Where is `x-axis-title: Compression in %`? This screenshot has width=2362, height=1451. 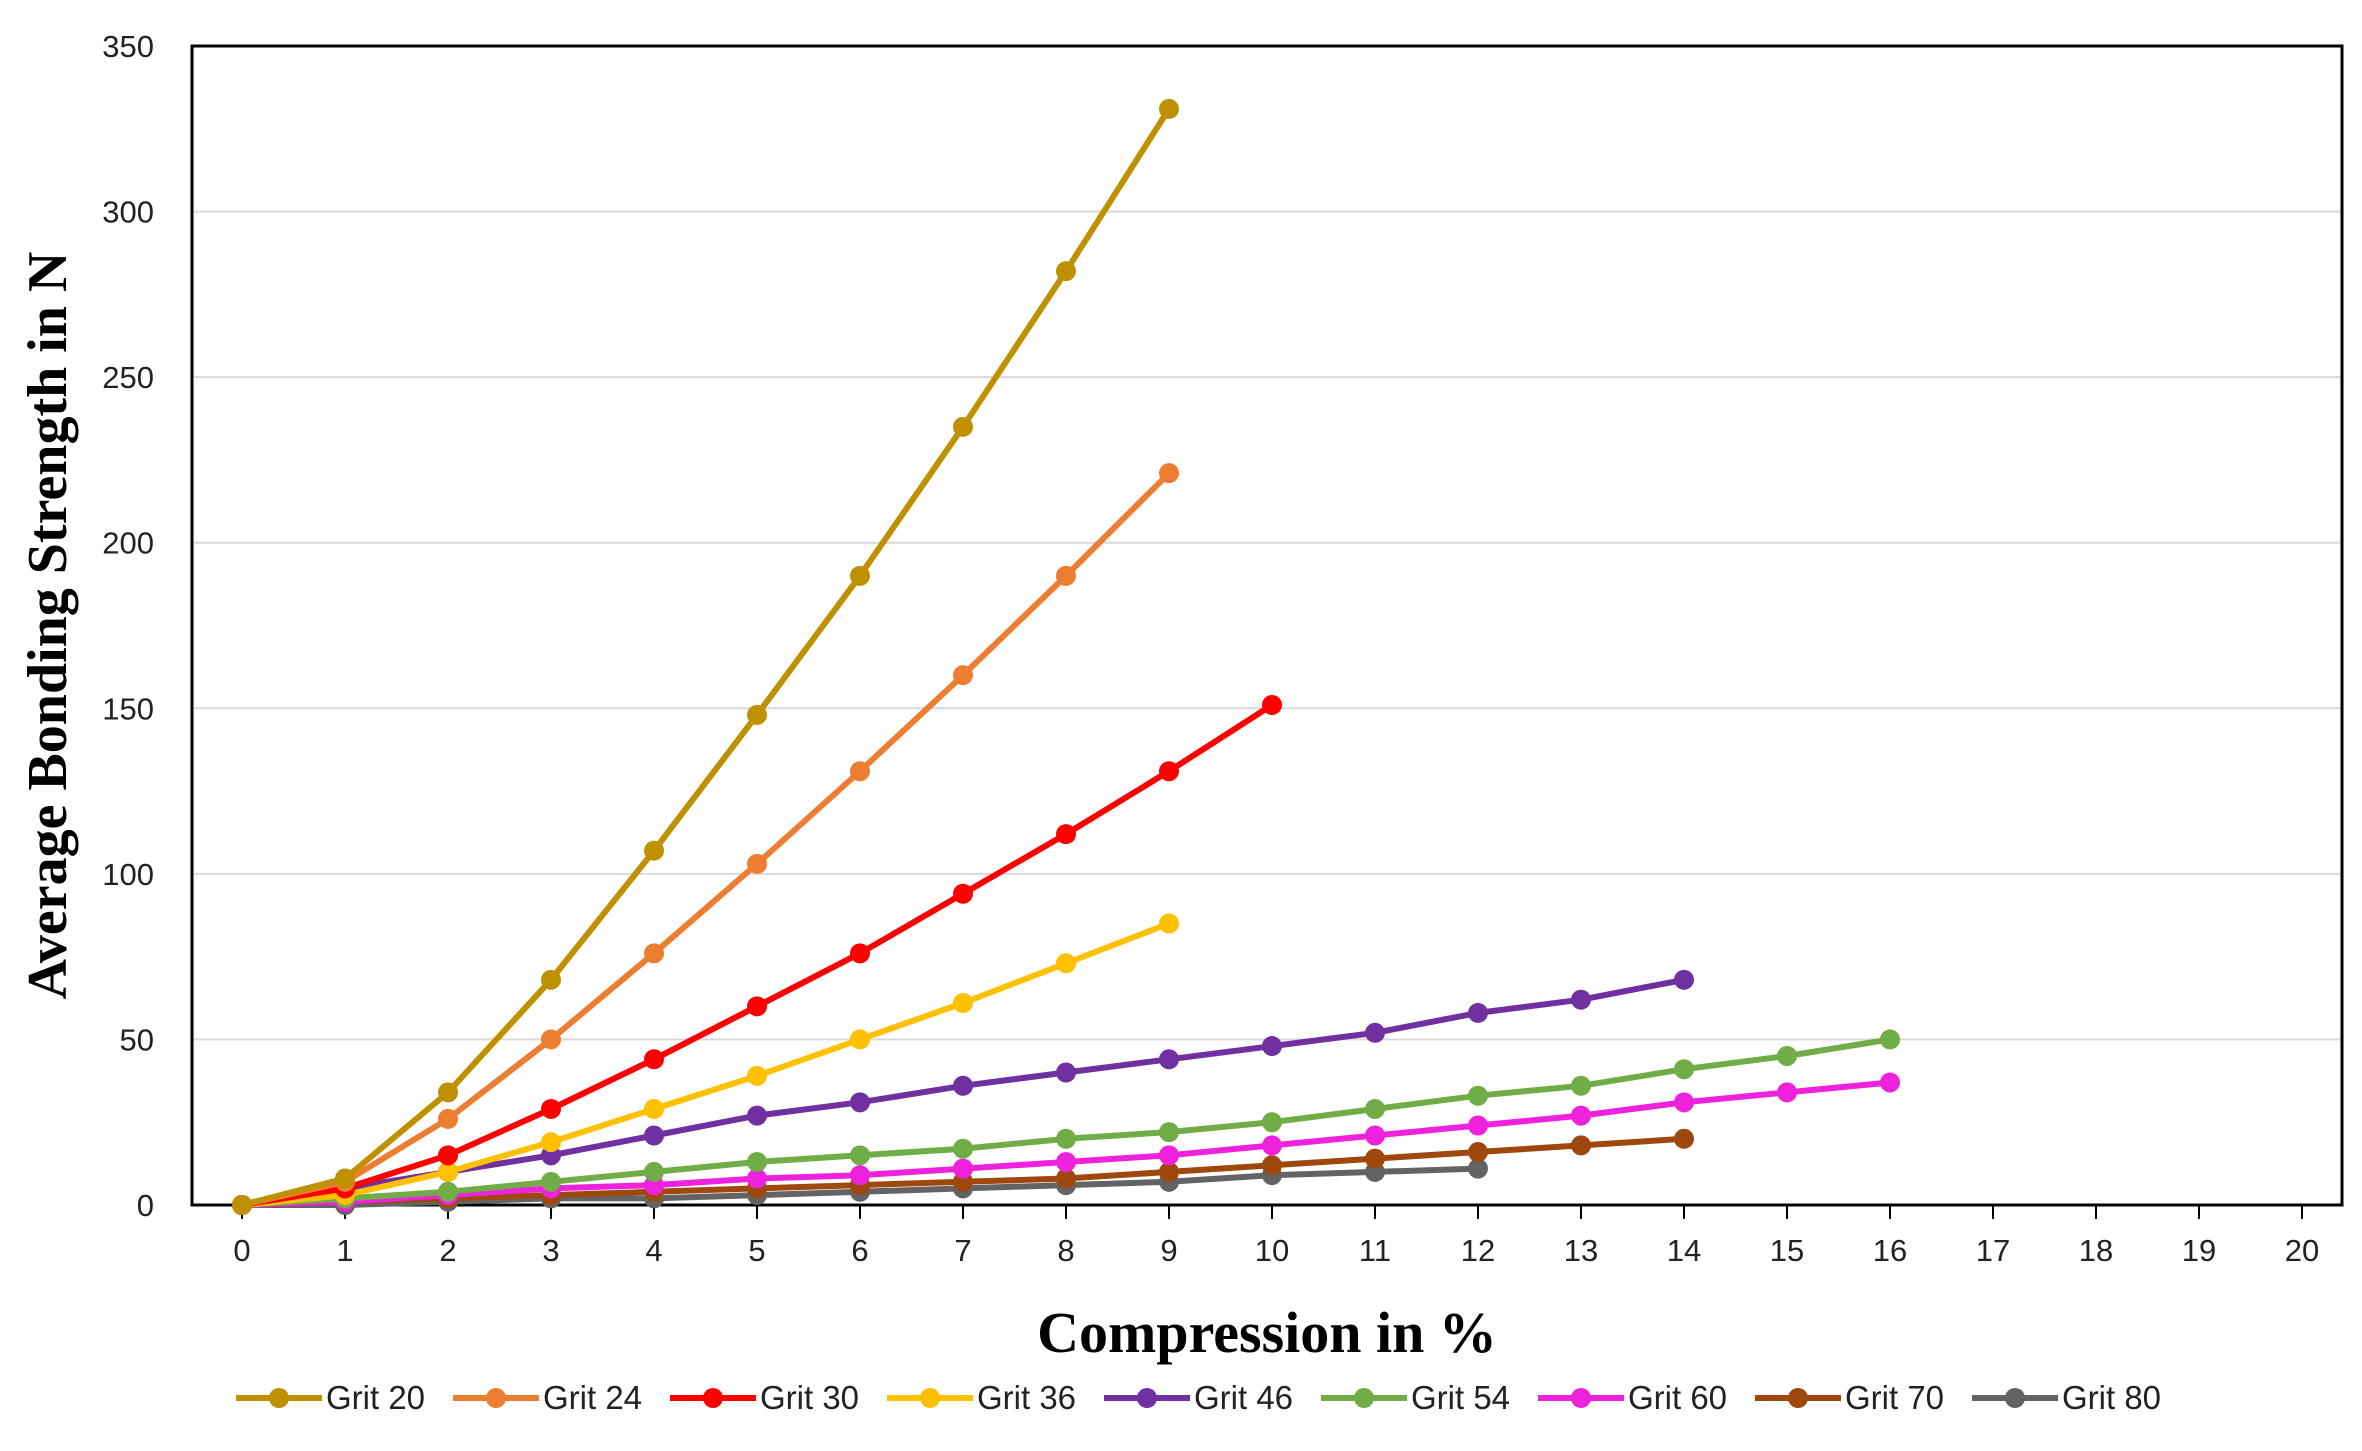
x-axis-title: Compression in % is located at coordinates (1267, 1332).